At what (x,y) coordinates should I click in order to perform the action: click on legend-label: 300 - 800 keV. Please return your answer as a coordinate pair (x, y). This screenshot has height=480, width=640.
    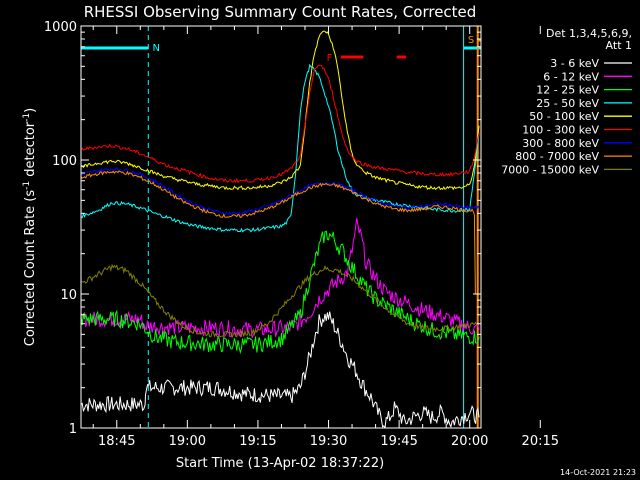
    Looking at the image, I should click on (560, 143).